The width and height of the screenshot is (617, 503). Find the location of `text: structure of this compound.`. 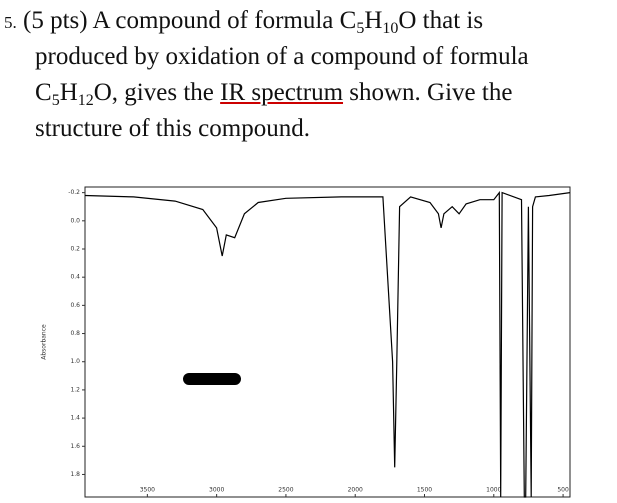

text: structure of this compound. is located at coordinates (172, 128).